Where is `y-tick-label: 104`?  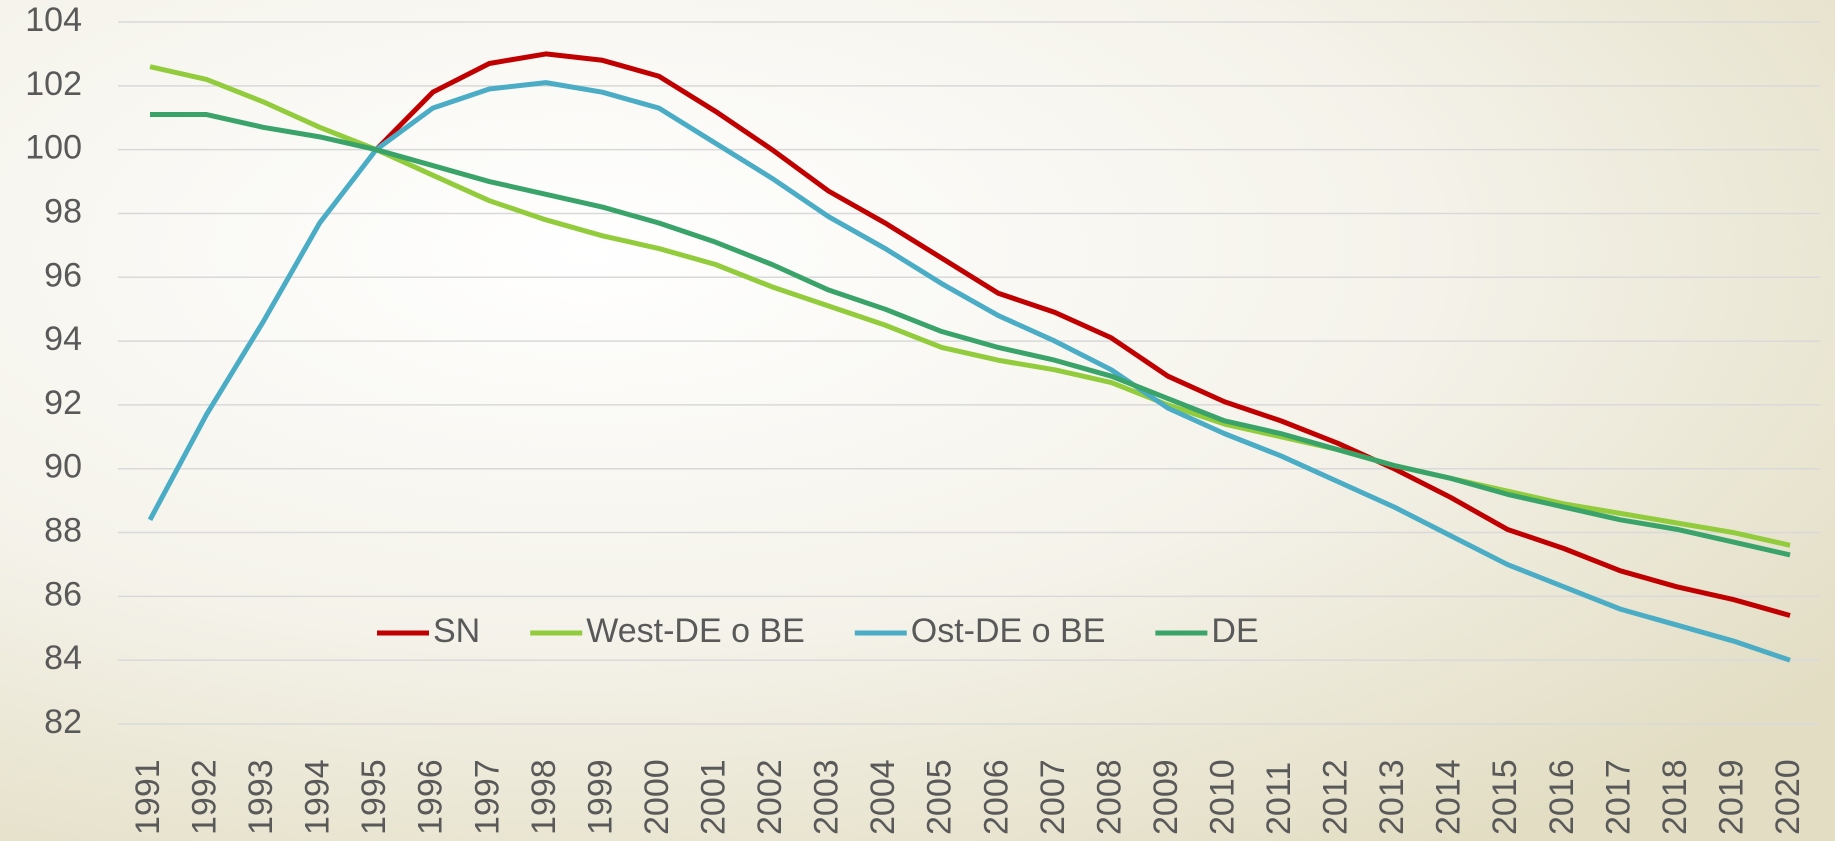 y-tick-label: 104 is located at coordinates (53, 20).